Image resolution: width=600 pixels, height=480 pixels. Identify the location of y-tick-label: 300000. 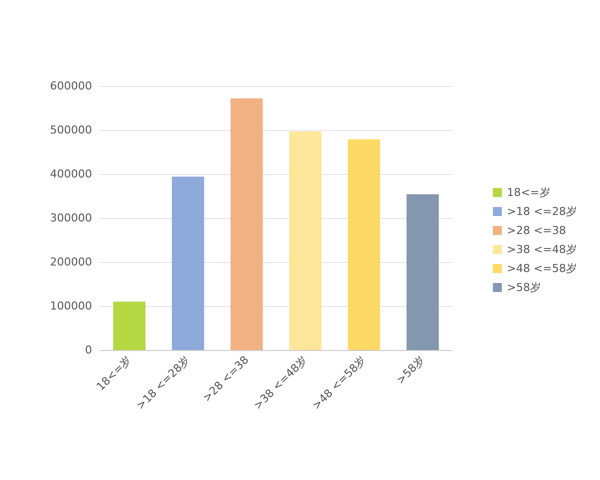
(71, 218).